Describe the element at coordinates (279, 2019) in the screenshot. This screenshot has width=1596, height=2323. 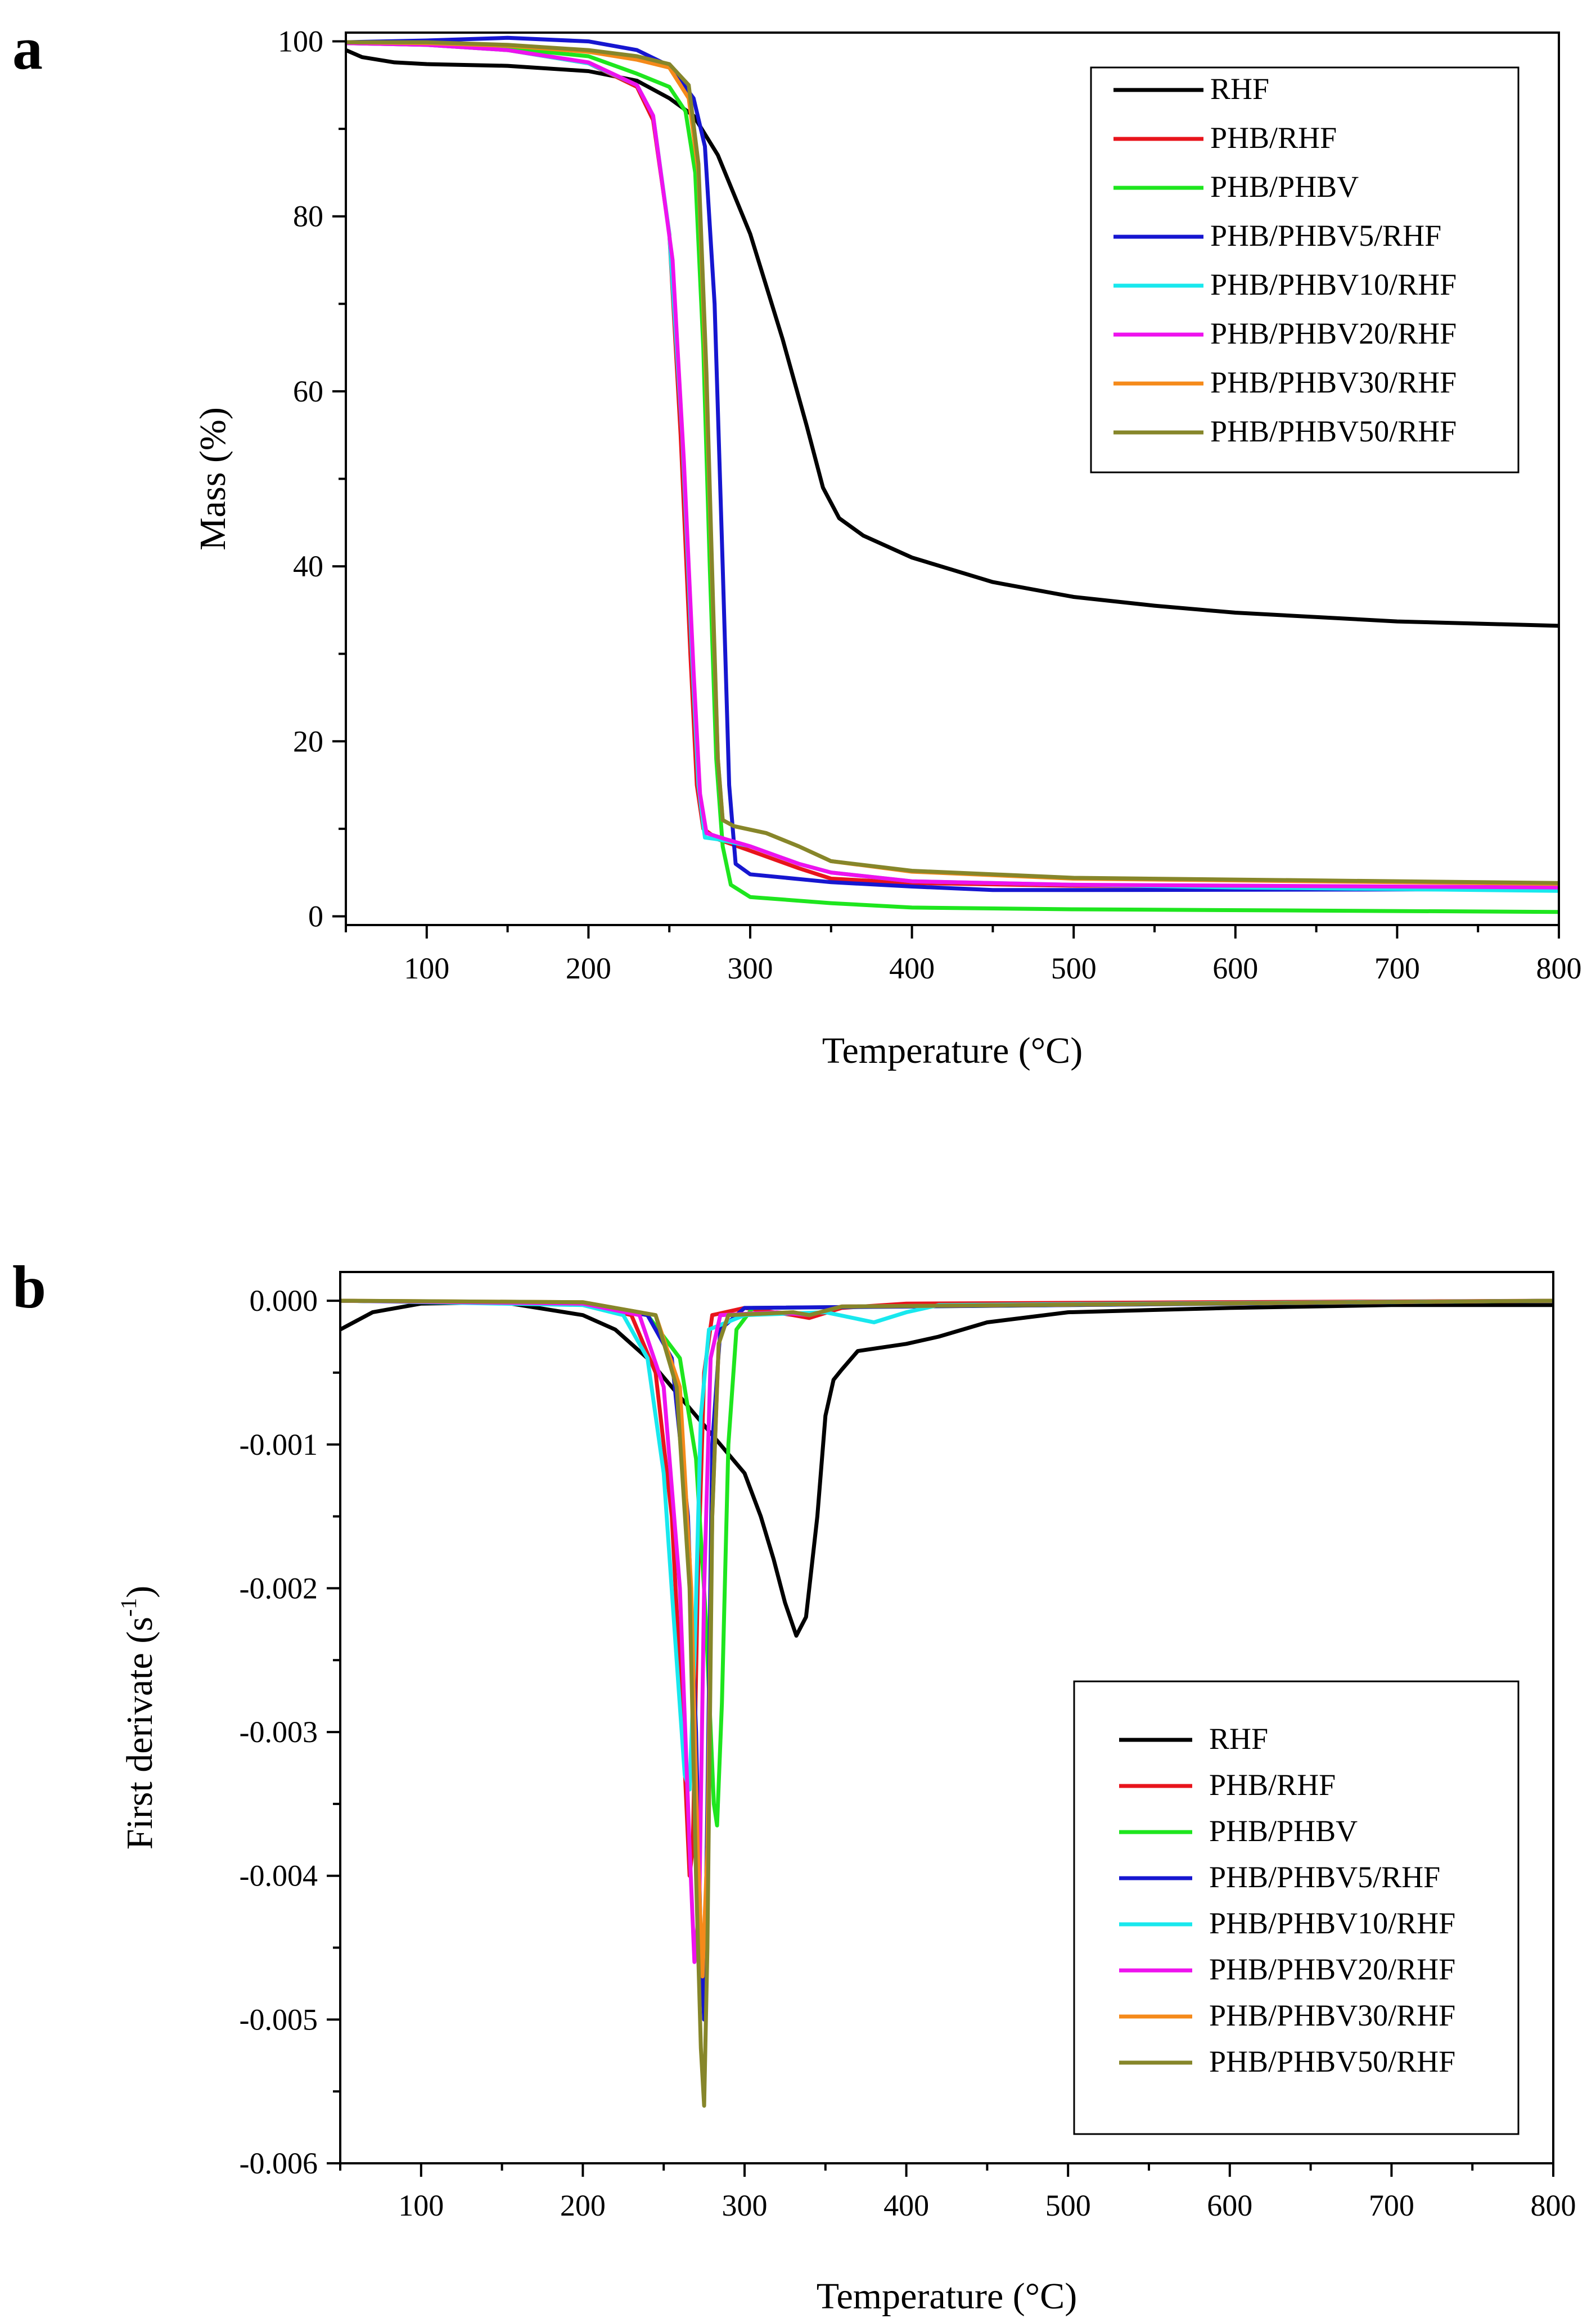
I see `y-tick-label: -0.005` at that location.